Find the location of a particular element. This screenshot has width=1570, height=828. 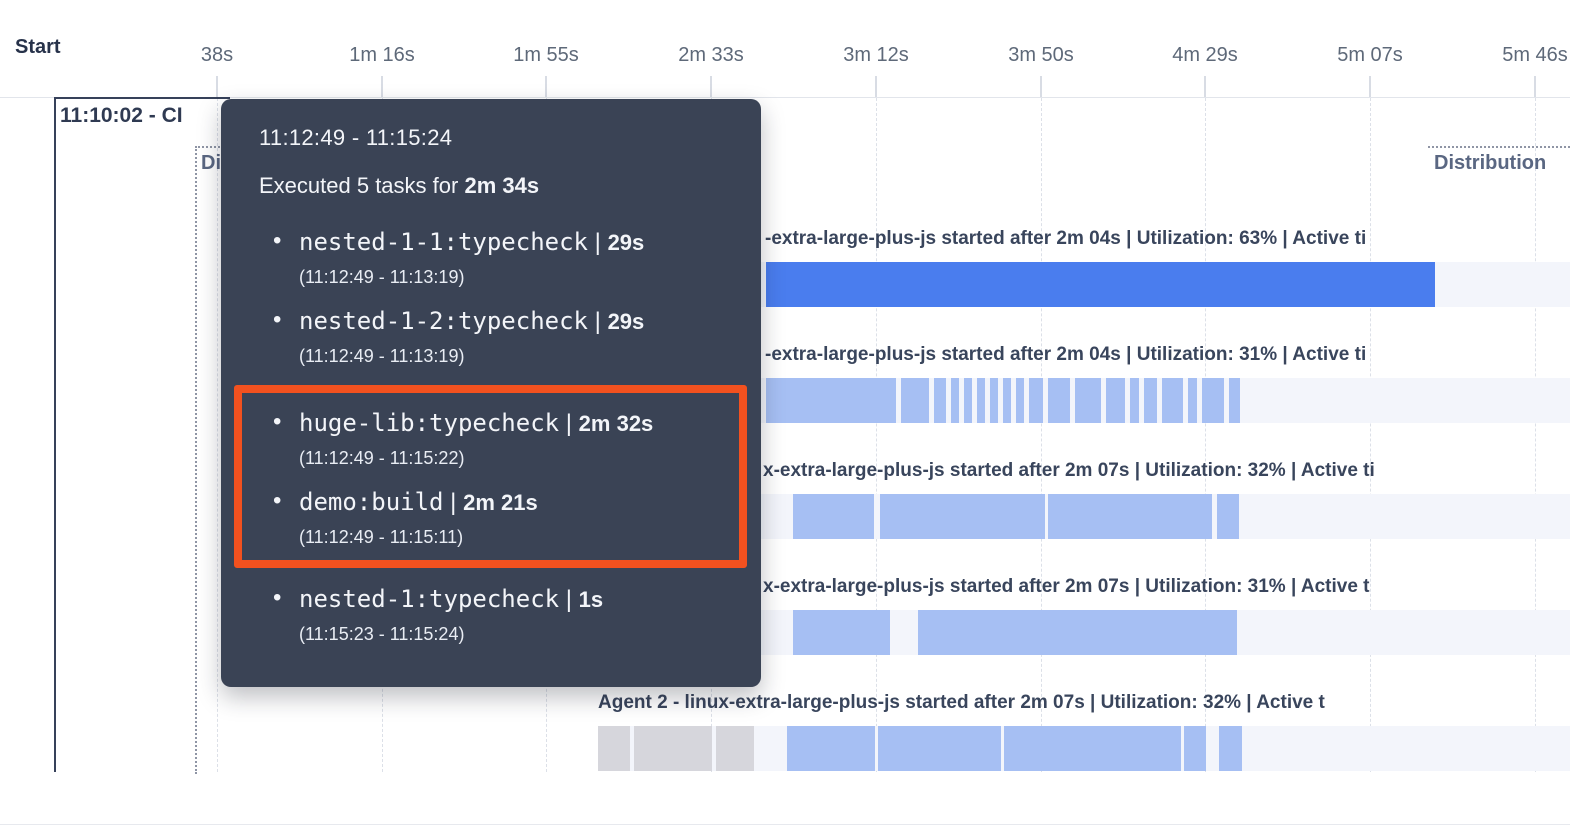

tooltip-task-name-line: nested-1-1:typecheck | 29s is located at coordinates (512, 242).